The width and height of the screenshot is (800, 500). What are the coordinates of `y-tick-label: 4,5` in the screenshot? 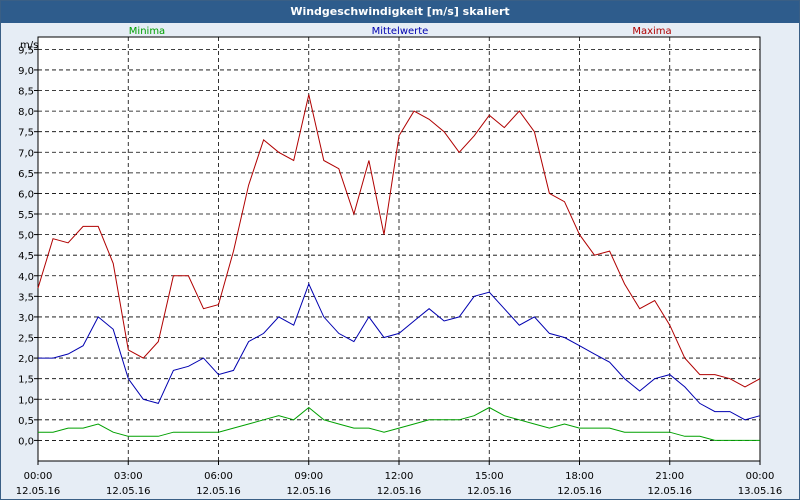 It's located at (26, 256).